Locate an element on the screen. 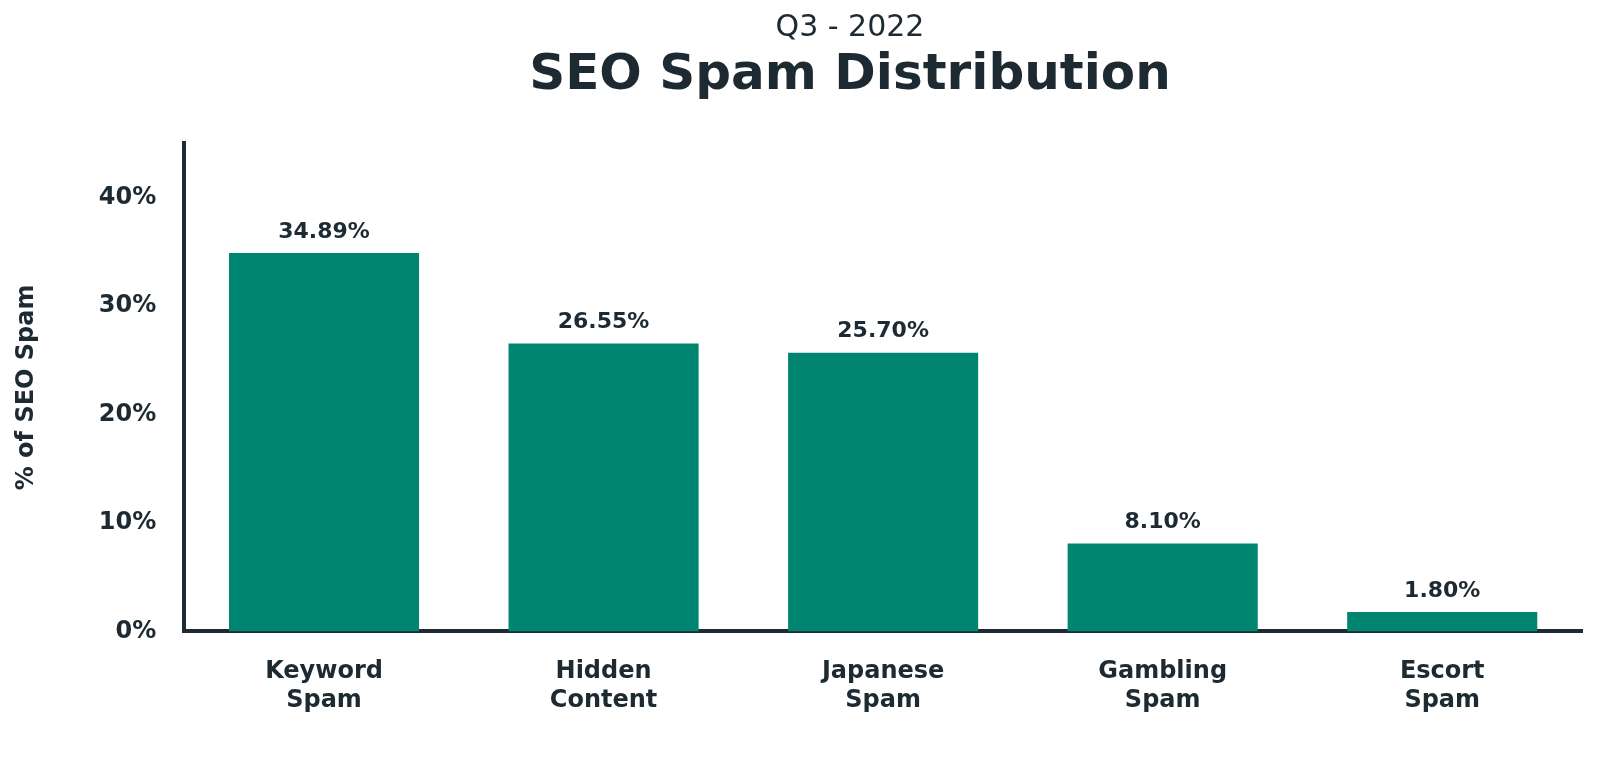 The width and height of the screenshot is (1600, 777). y-tick-label: 20% is located at coordinates (127, 412).